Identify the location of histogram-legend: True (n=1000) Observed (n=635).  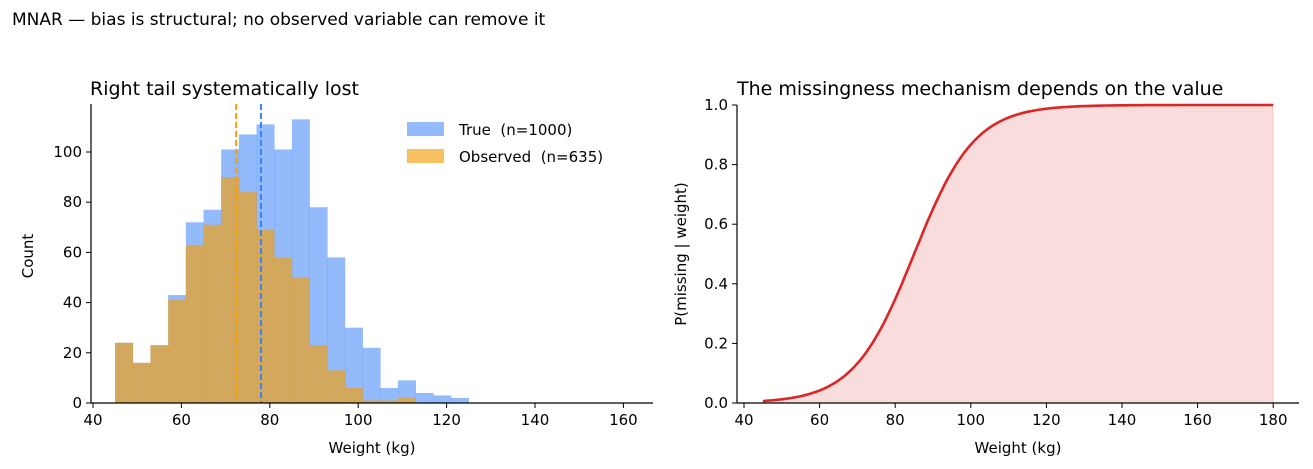
(505, 143).